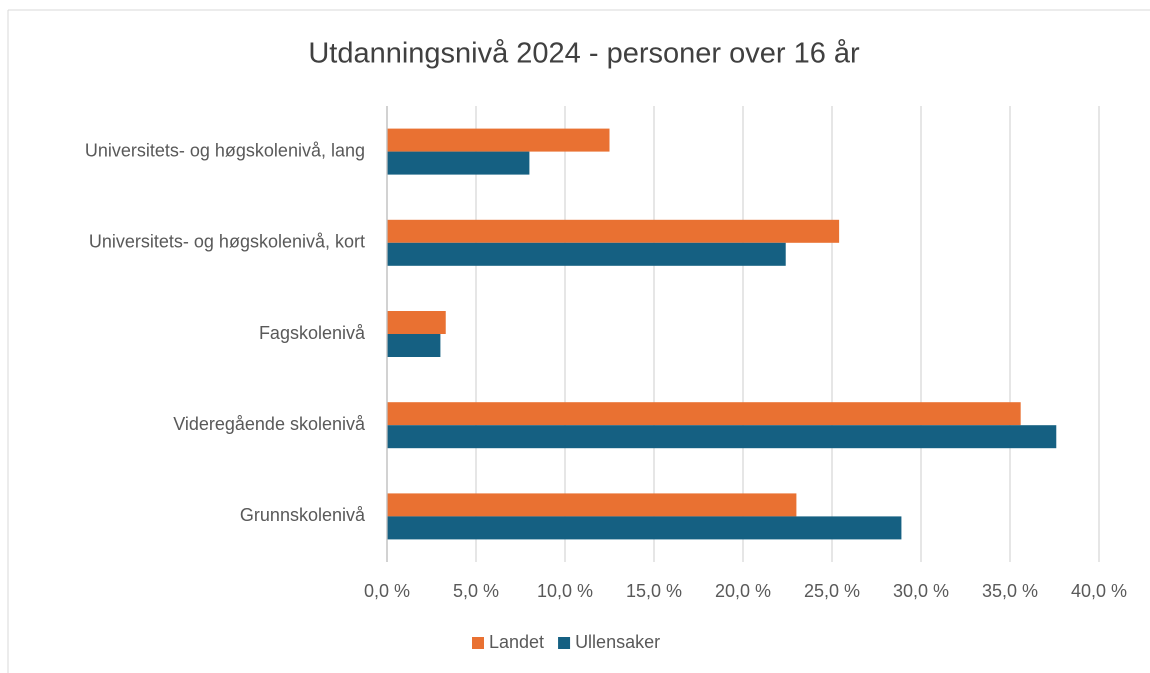  What do you see at coordinates (565, 591) in the screenshot?
I see `x-tick-label: 10,0 %` at bounding box center [565, 591].